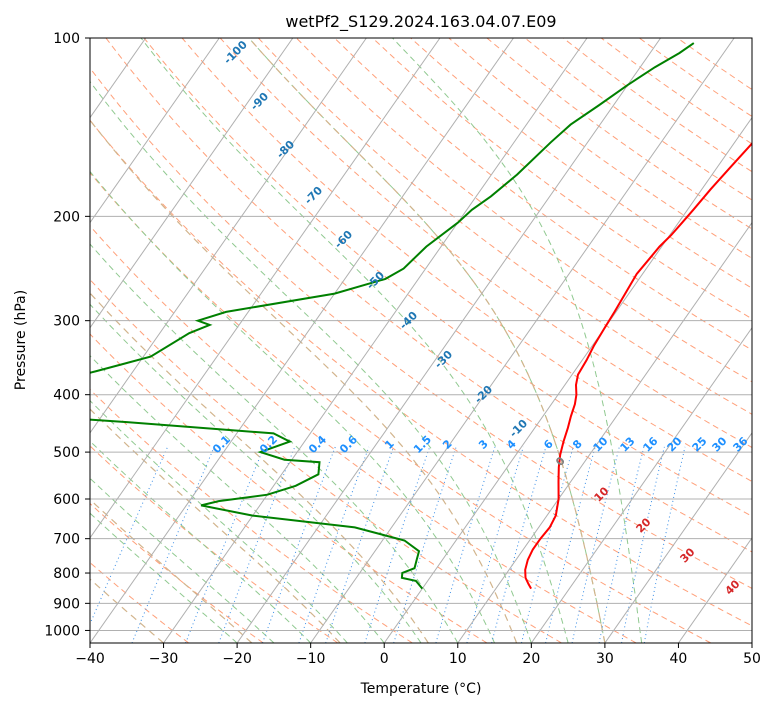 The height and width of the screenshot is (708, 775). What do you see at coordinates (483, 444) in the screenshot?
I see `mixing-ratio-label: 3` at bounding box center [483, 444].